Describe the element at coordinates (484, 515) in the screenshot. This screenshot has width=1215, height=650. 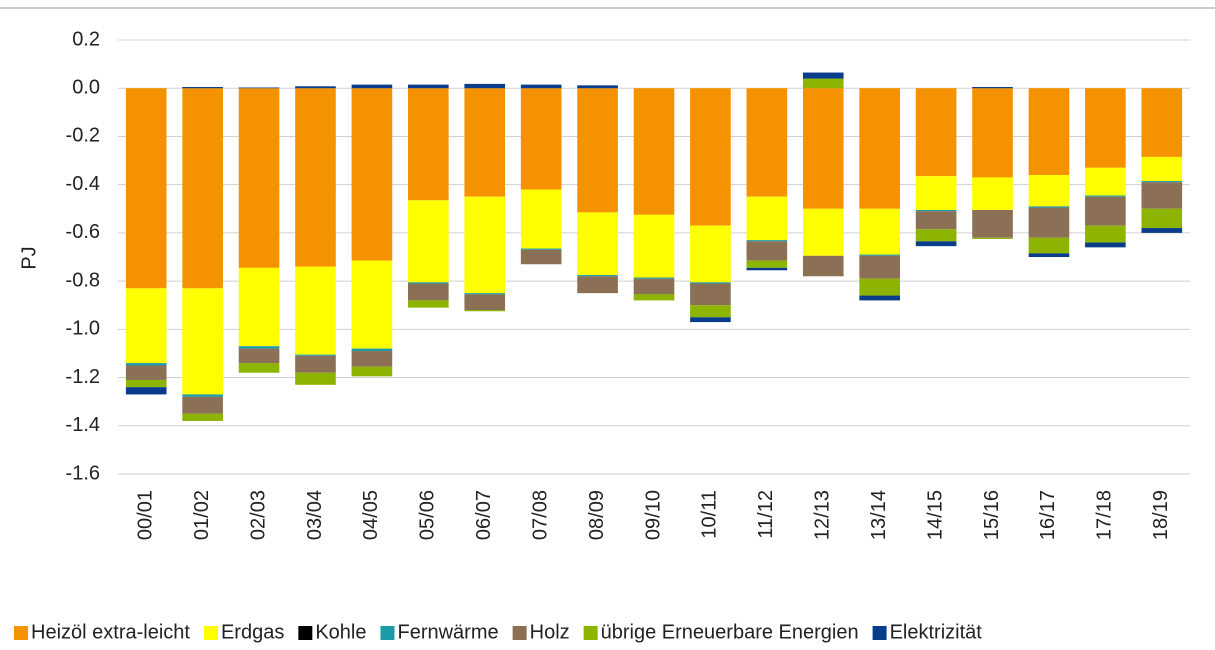
I see `x-tick-label: 06/07` at that location.